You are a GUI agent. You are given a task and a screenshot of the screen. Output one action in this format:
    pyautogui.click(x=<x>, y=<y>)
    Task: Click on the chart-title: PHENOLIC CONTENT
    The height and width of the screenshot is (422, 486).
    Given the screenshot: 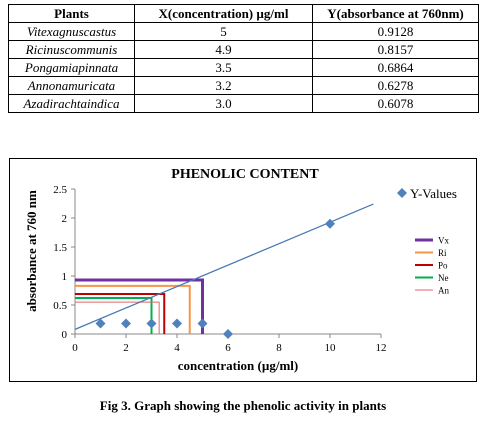 What is the action you would take?
    pyautogui.click(x=245, y=174)
    